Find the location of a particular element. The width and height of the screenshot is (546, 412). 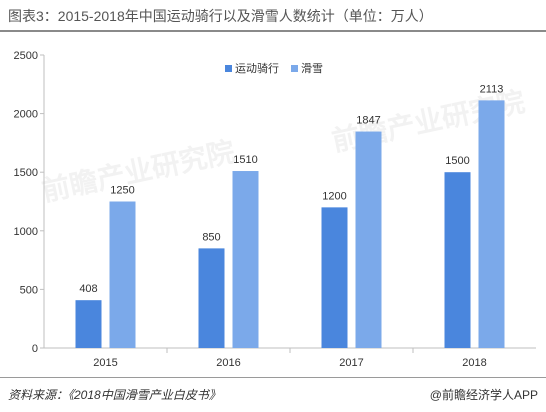

x-tick-label: 2017 is located at coordinates (351, 363).